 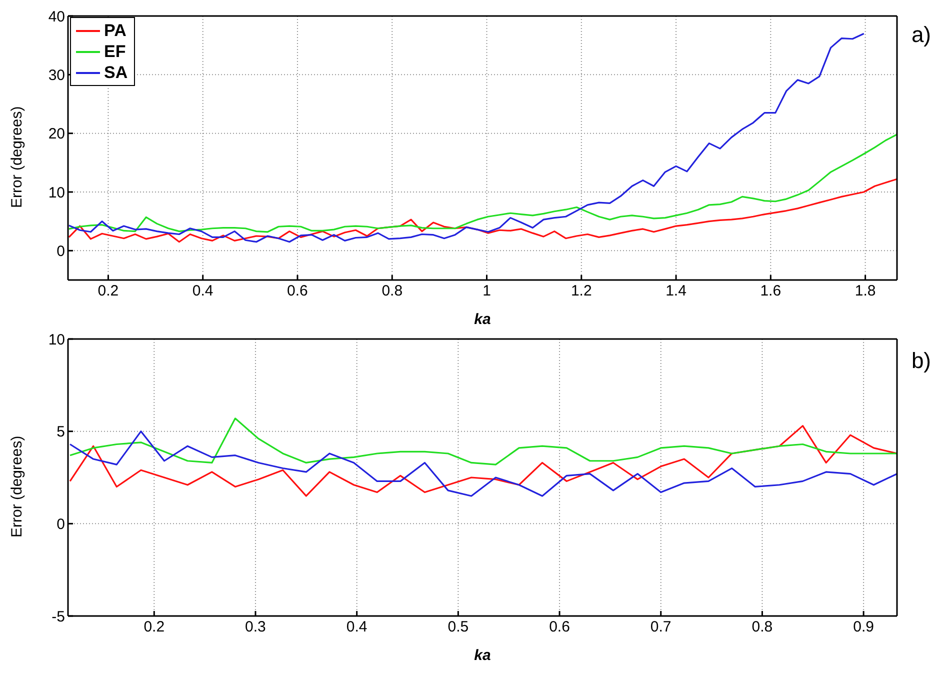 I want to click on x-tick-label: 0.7, so click(x=661, y=627).